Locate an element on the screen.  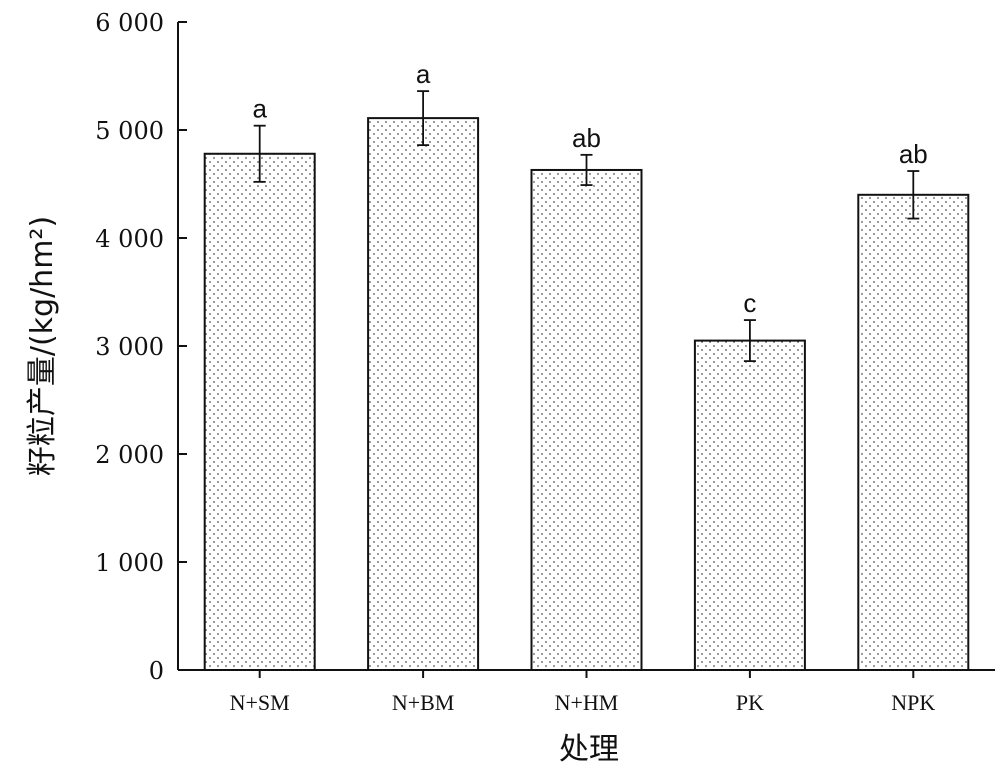
y-axis-title: 籽粒产量/(kg/hm²) is located at coordinates (42, 346).